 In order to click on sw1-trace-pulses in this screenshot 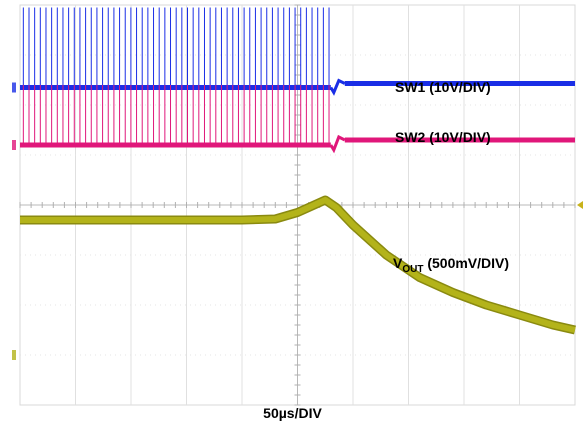, I will do `click(176, 47)`.